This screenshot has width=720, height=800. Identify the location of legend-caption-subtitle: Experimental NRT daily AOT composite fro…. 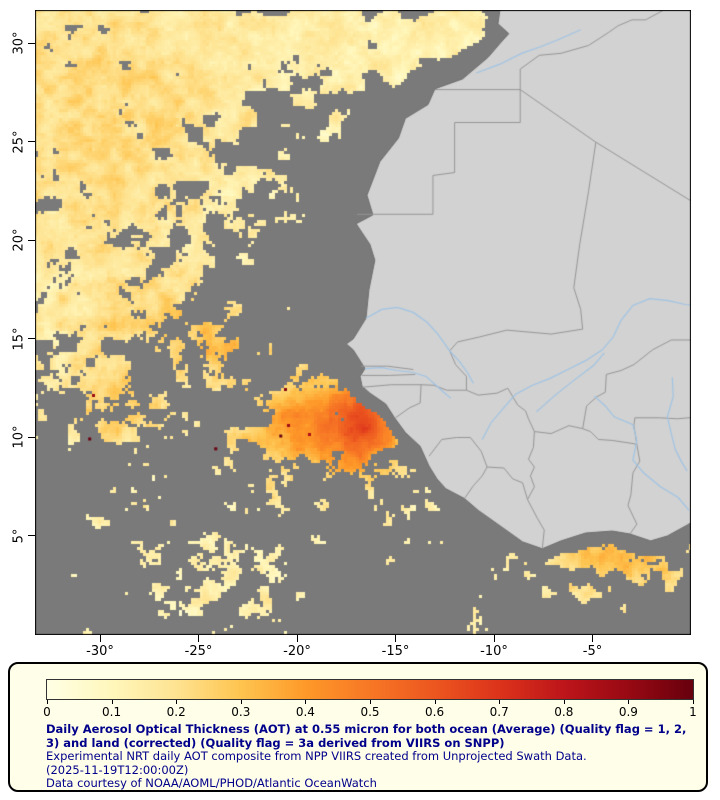
(316, 756).